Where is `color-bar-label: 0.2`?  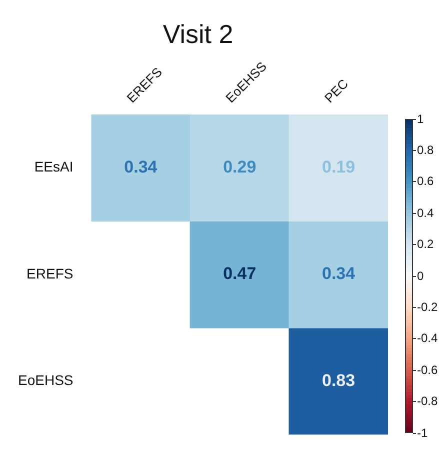 color-bar-label: 0.2 is located at coordinates (425, 244).